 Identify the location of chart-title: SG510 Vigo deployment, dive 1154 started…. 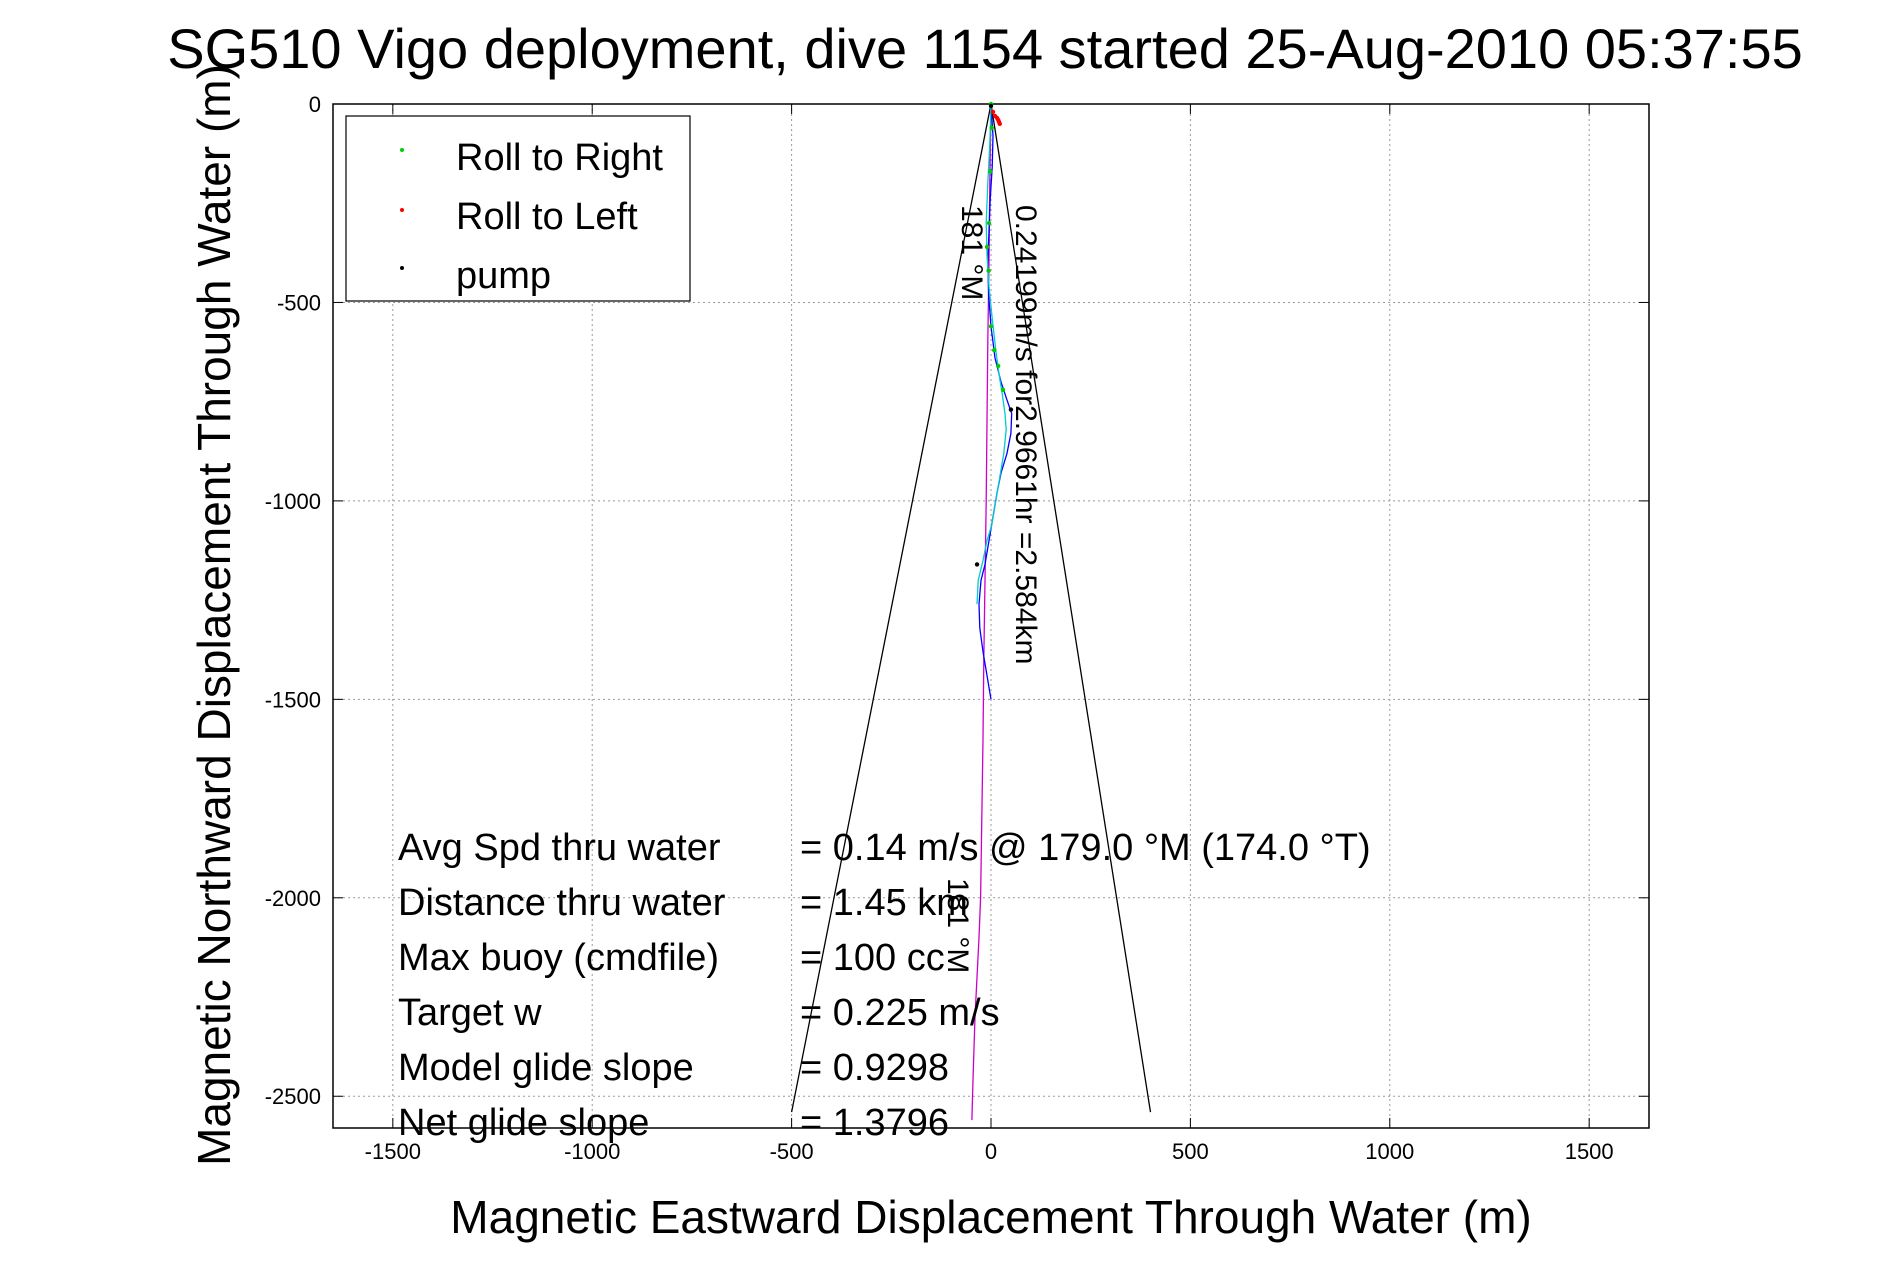
(985, 48).